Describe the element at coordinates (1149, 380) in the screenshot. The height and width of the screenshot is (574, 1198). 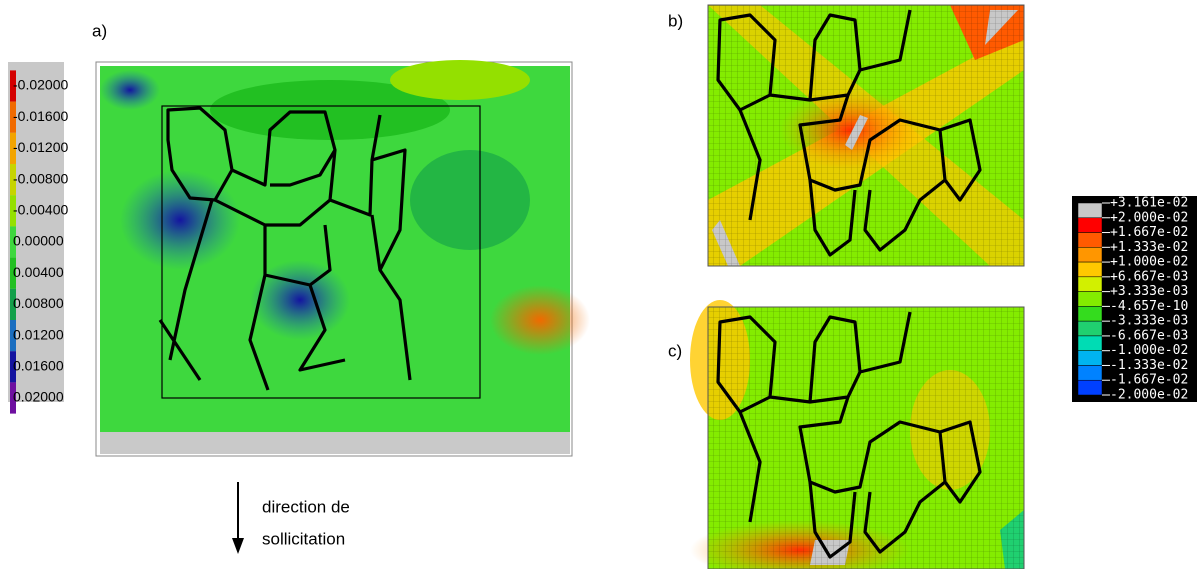
I see `scale-label: -1.667e-02` at that location.